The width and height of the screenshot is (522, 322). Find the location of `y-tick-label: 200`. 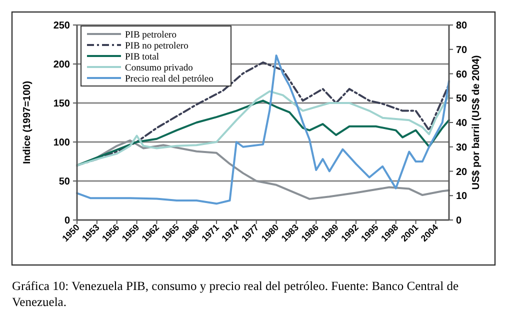

y-tick-label: 200 is located at coordinates (61, 65).